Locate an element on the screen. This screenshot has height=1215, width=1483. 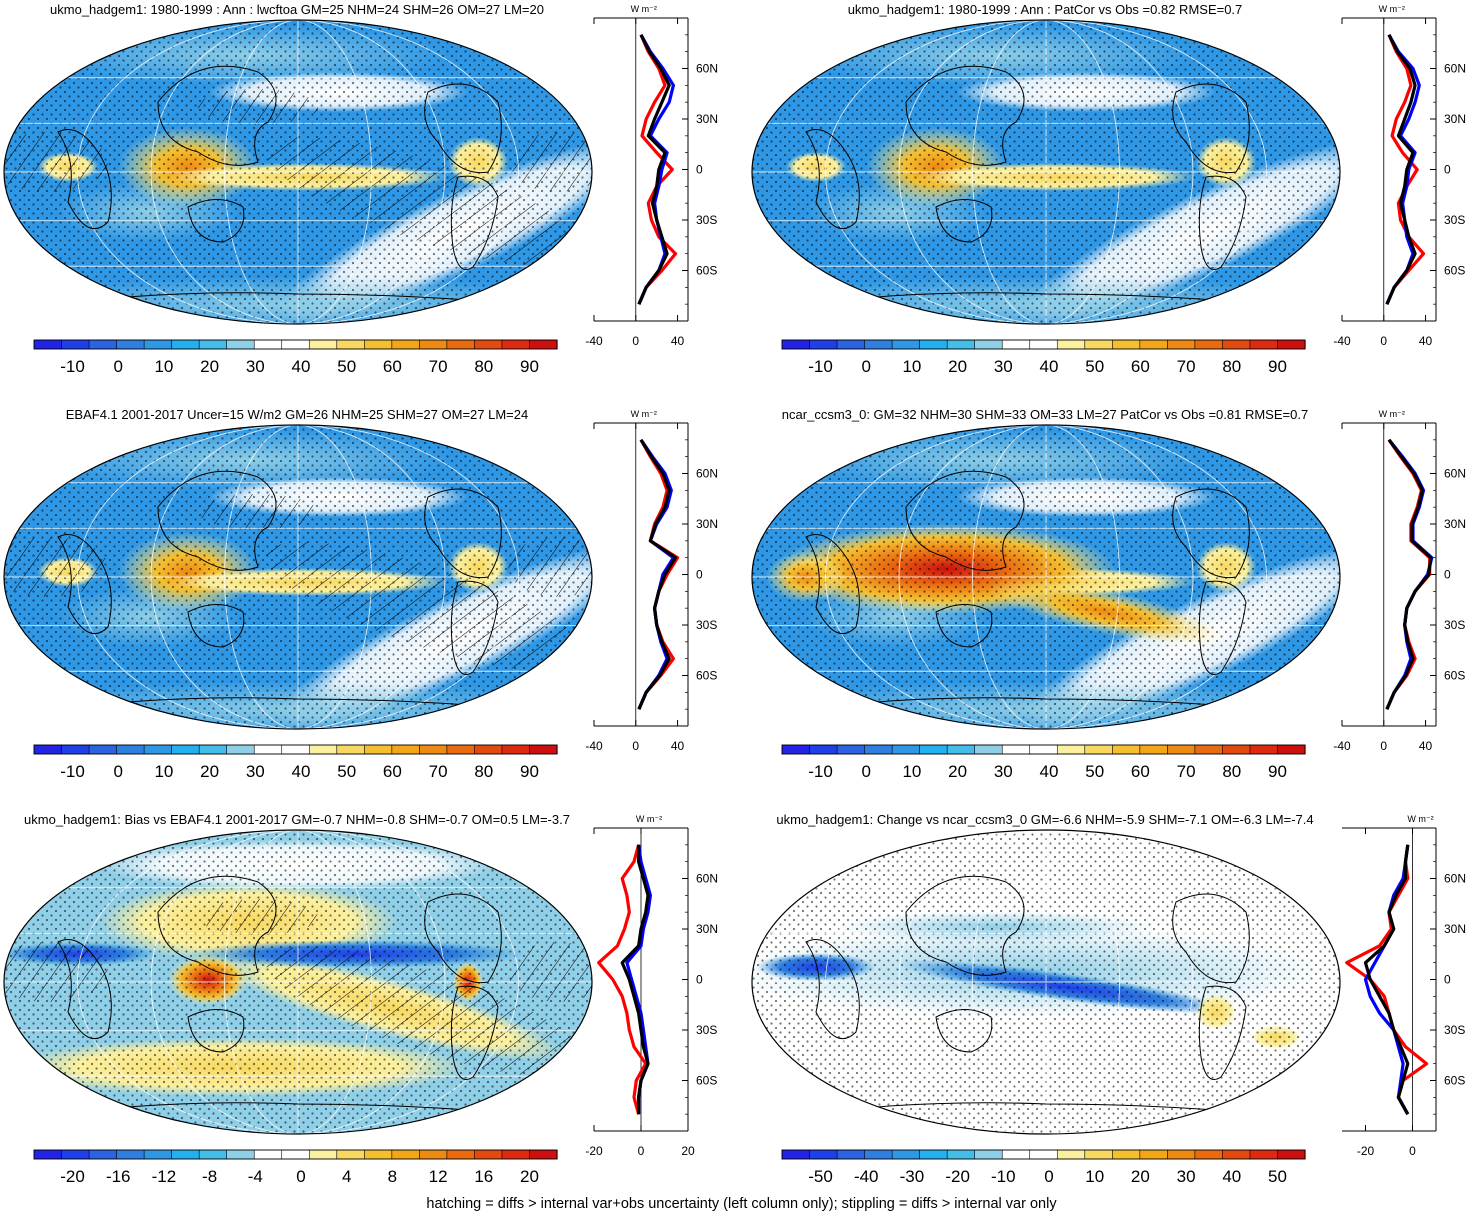
profile-xtick-label: -20 is located at coordinates (594, 1151).